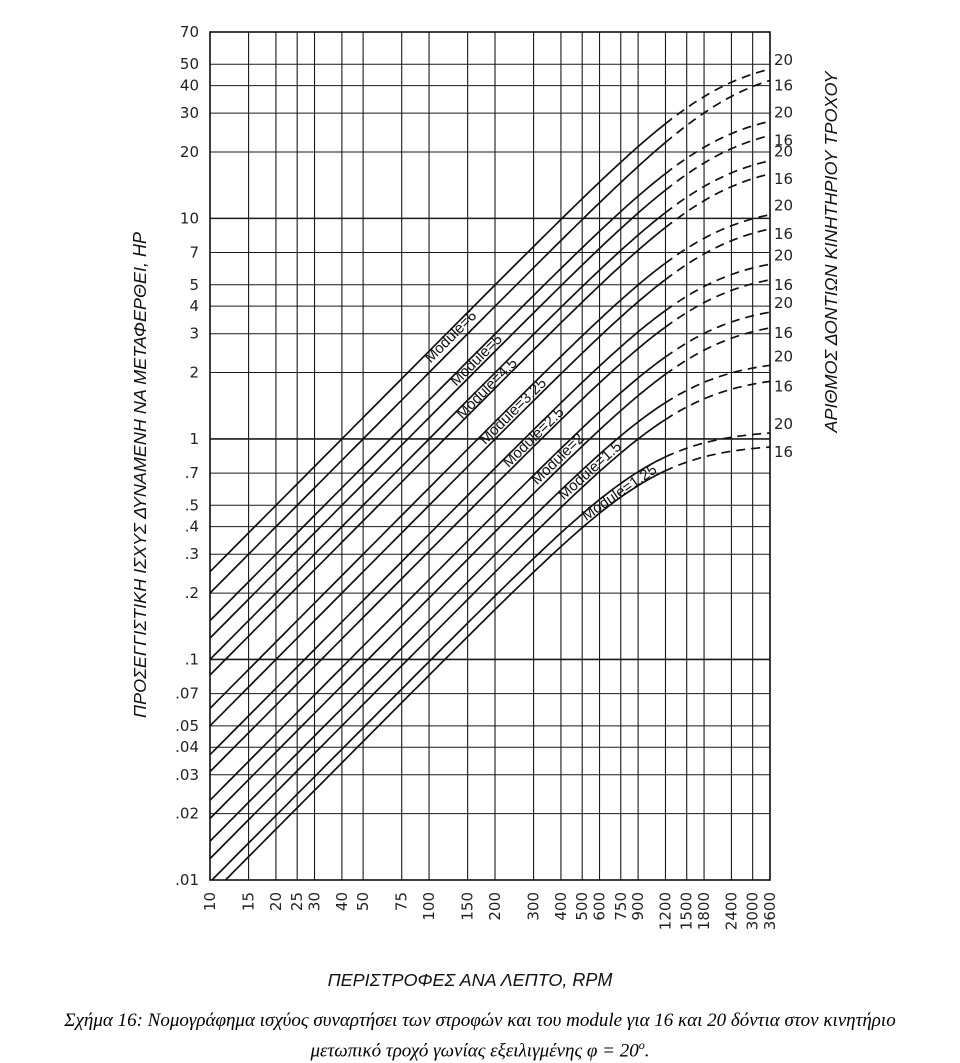 The width and height of the screenshot is (960, 1063). Describe the element at coordinates (753, 911) in the screenshot. I see `x-tick-label: 3000` at that location.